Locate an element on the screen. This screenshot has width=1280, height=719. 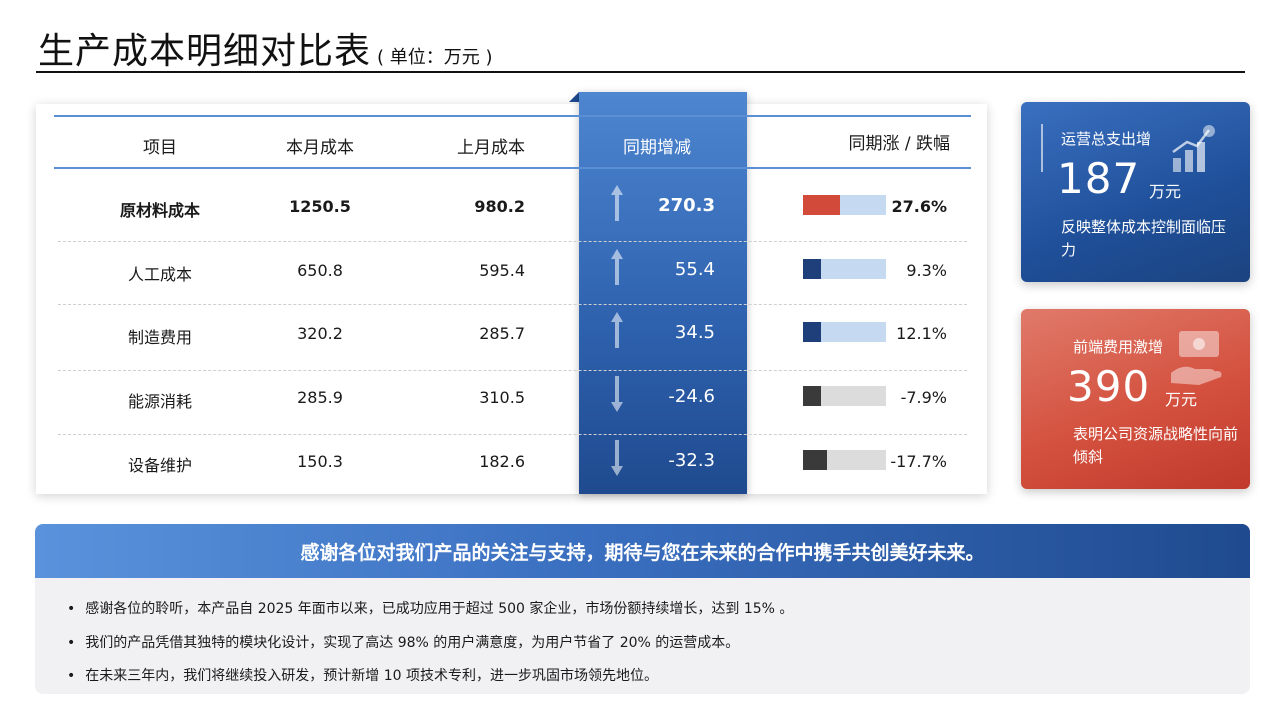
row-current-cost: 320.2 is located at coordinates (320, 333).